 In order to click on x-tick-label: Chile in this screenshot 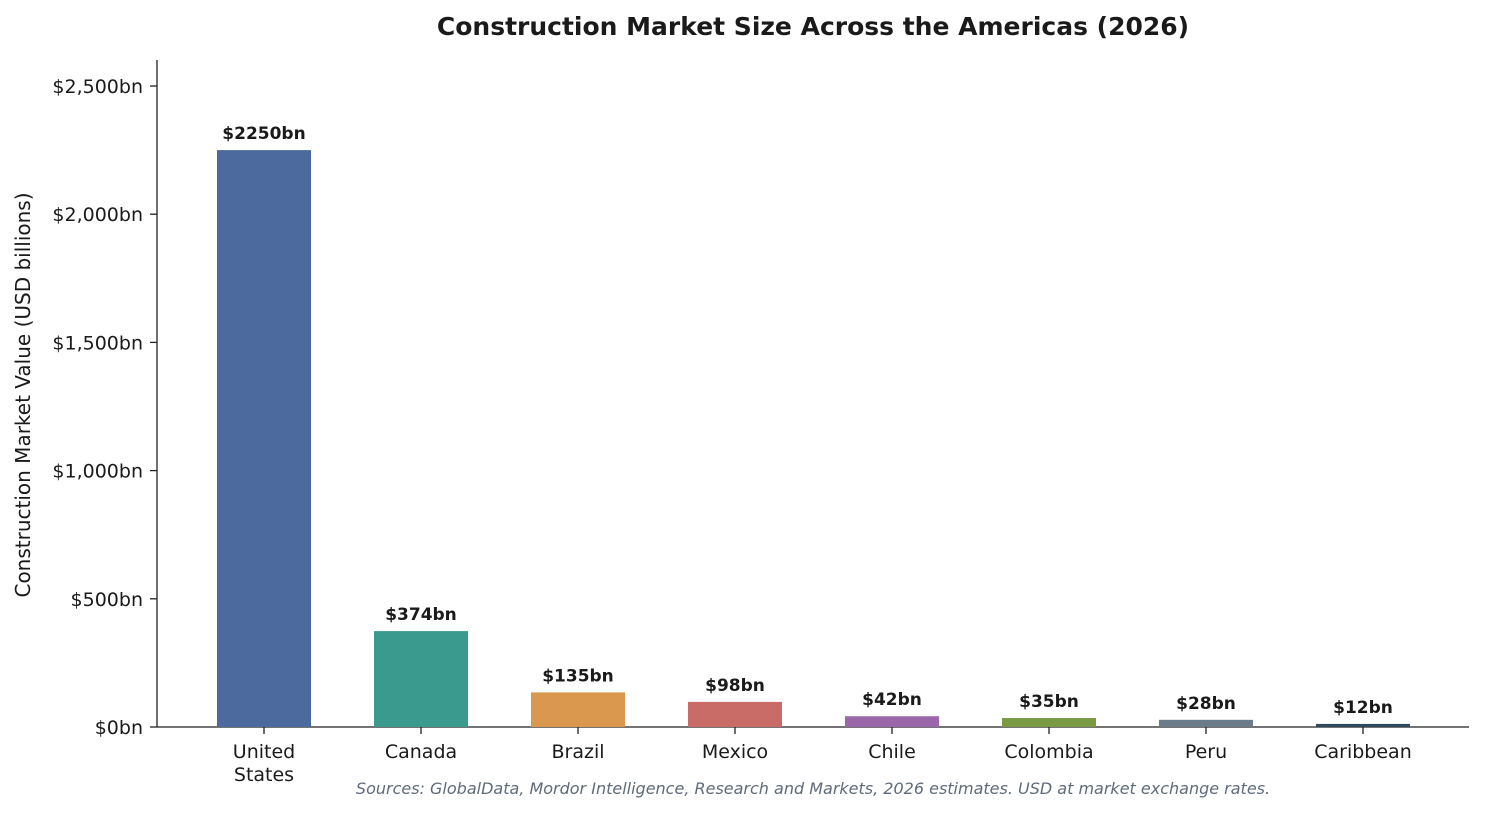, I will do `click(892, 752)`.